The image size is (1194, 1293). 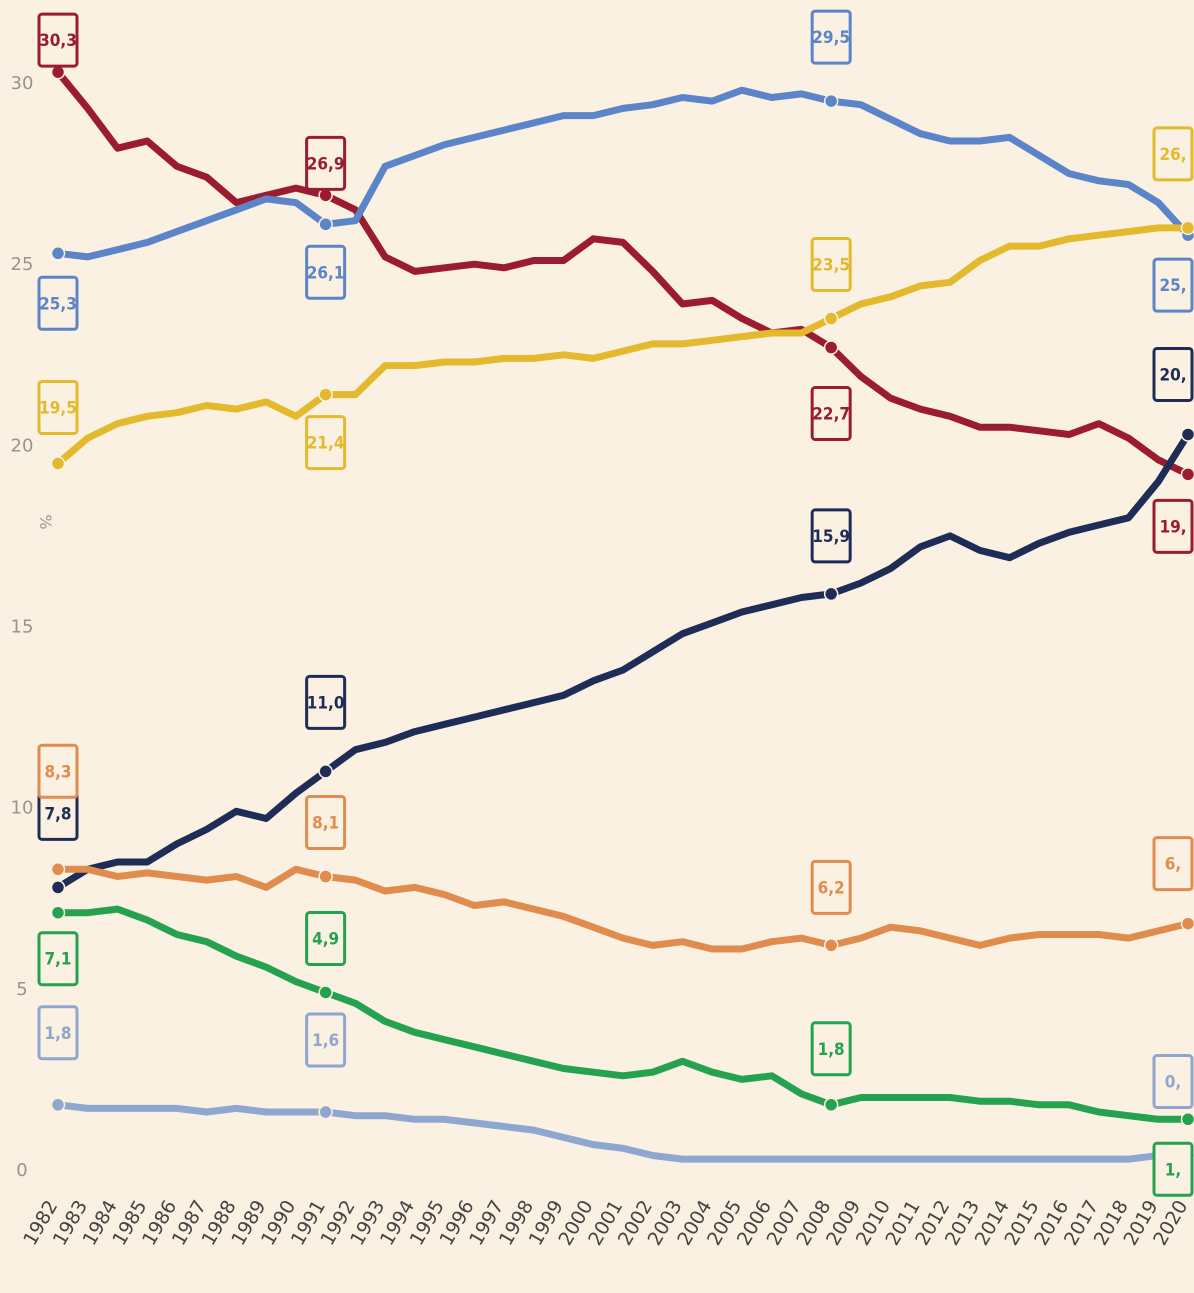 I want to click on data-label: 22,7, so click(x=831, y=414).